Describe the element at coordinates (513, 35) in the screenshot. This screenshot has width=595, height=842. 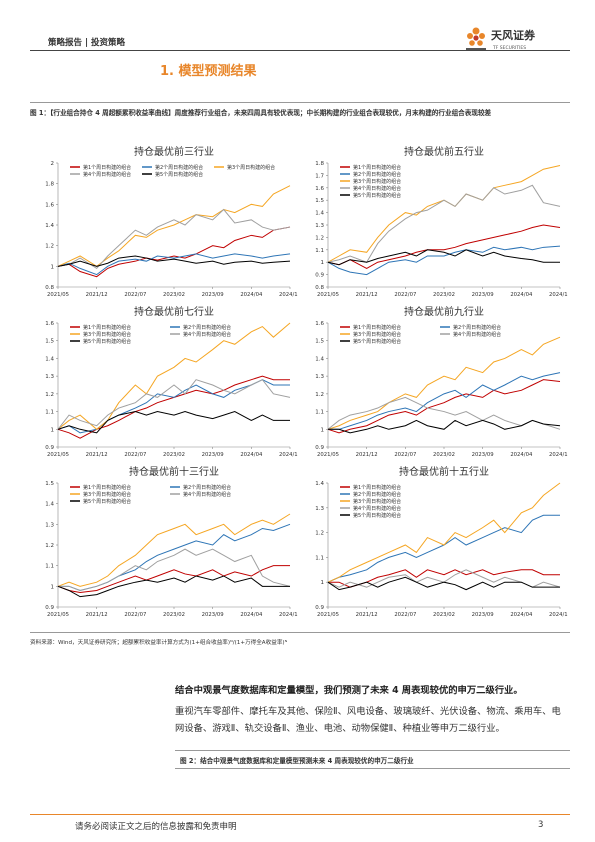
I see `logo-name: 天风证券` at that location.